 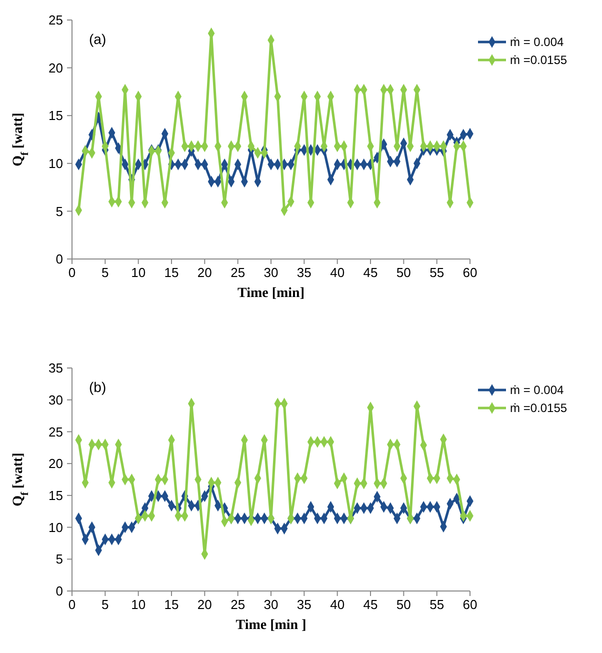 I want to click on y-tick-label: 30, so click(x=55, y=400).